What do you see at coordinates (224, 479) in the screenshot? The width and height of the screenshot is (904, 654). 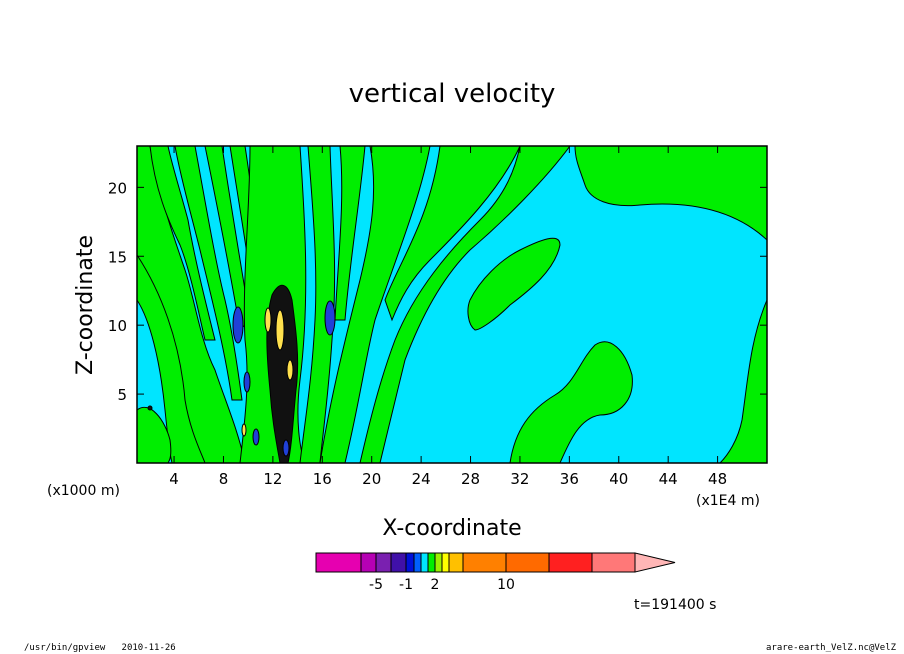 I see `x-tick-label: 8` at bounding box center [224, 479].